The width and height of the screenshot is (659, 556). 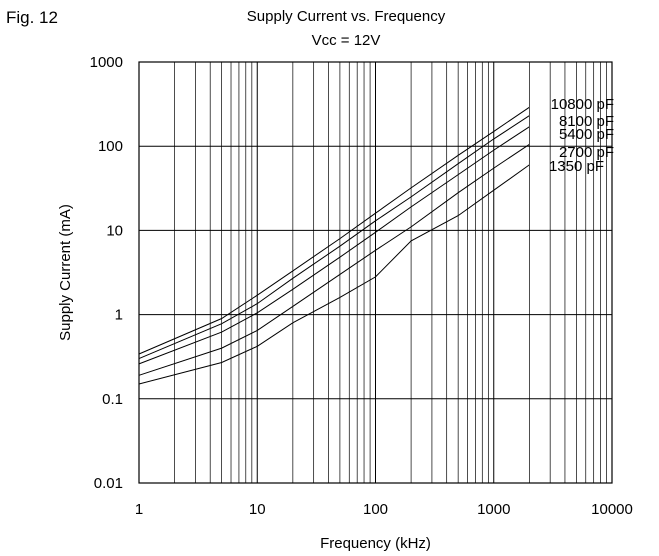 I want to click on x-tick-label: 10, so click(x=257, y=509).